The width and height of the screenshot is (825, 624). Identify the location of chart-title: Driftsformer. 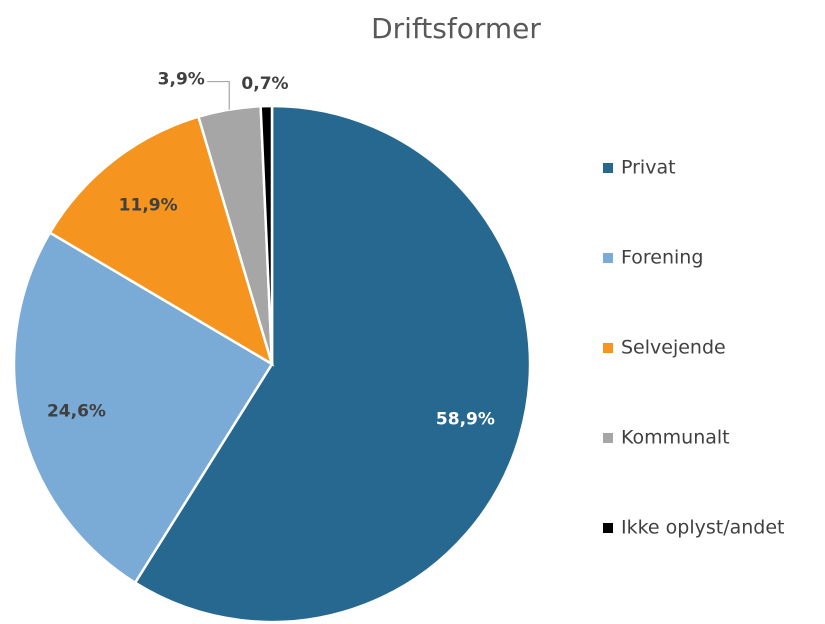
(456, 28).